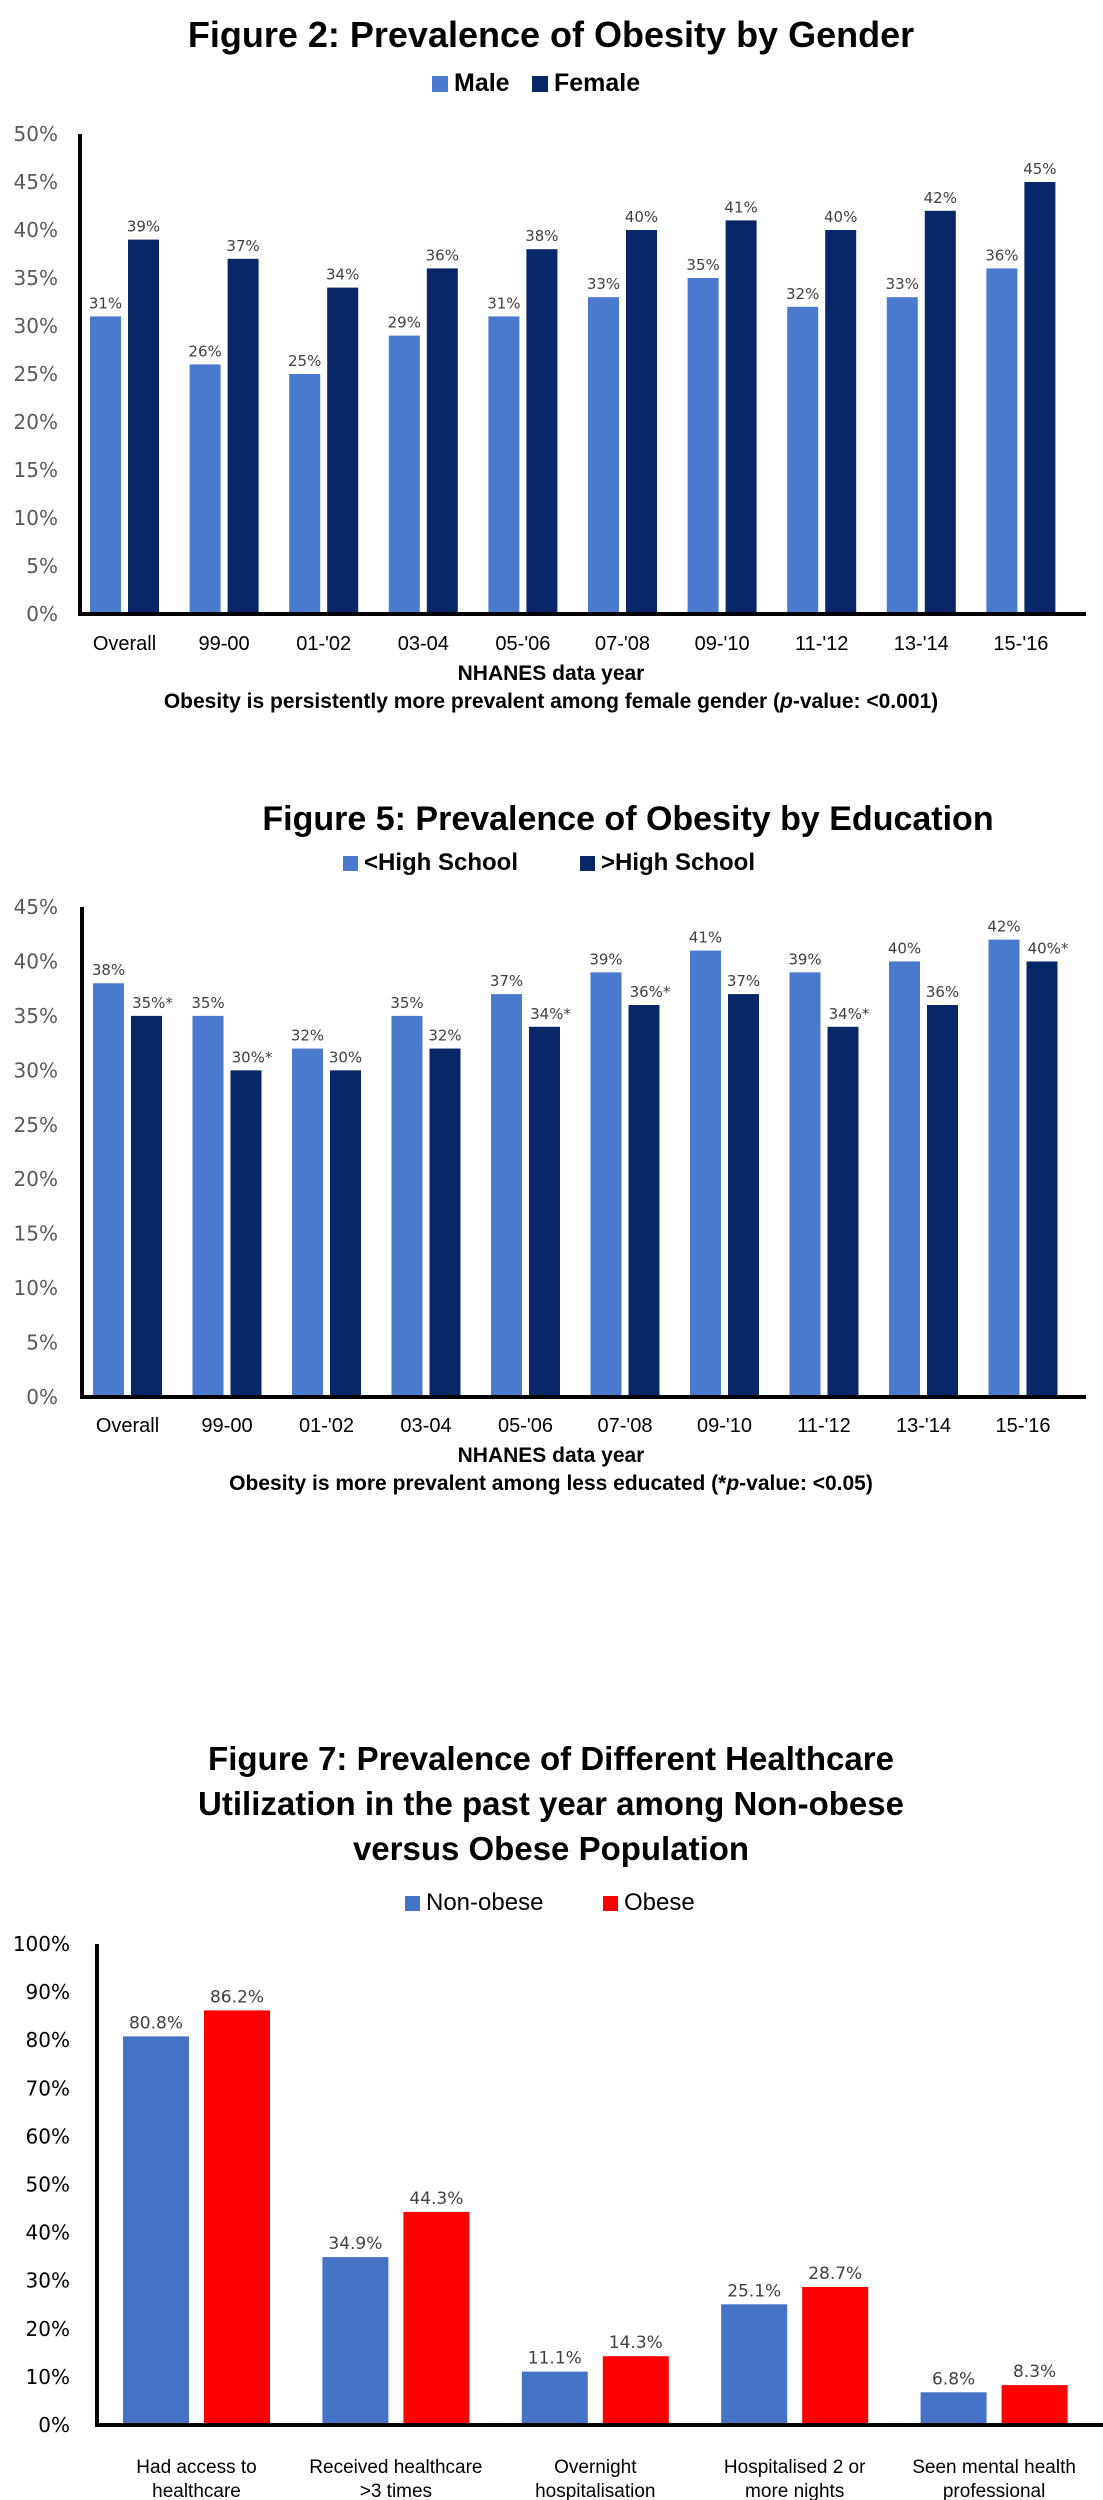 This screenshot has height=2500, width=1103. I want to click on legend-label: >High School, so click(678, 862).